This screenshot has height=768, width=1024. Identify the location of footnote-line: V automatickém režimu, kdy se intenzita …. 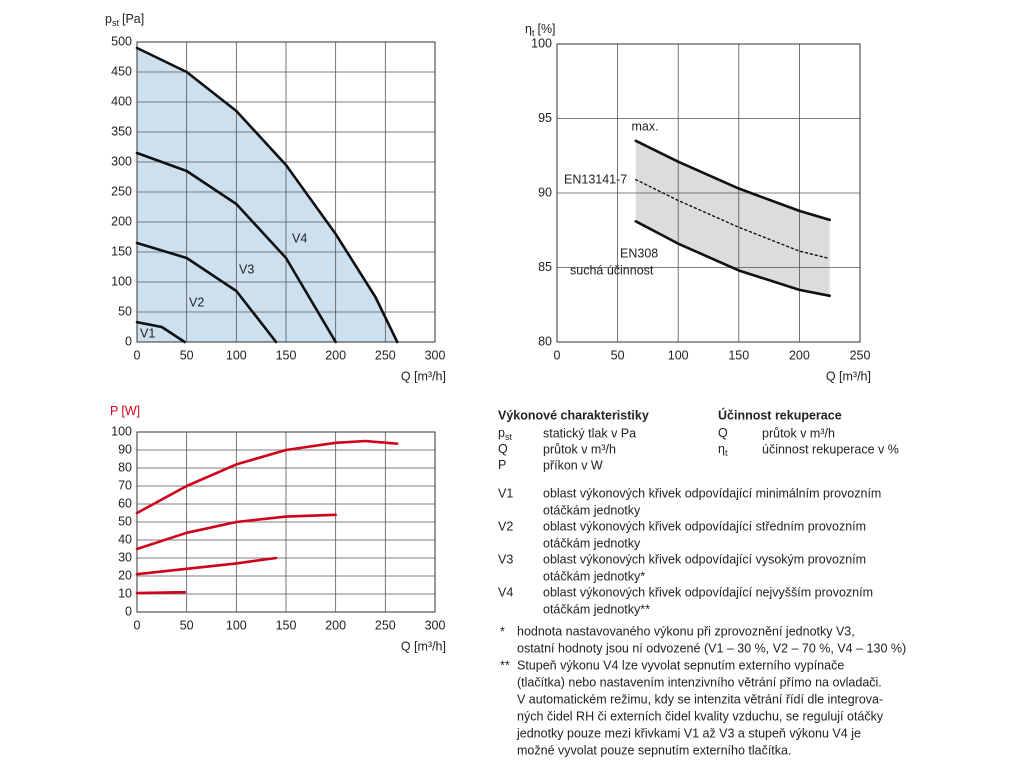
(700, 699).